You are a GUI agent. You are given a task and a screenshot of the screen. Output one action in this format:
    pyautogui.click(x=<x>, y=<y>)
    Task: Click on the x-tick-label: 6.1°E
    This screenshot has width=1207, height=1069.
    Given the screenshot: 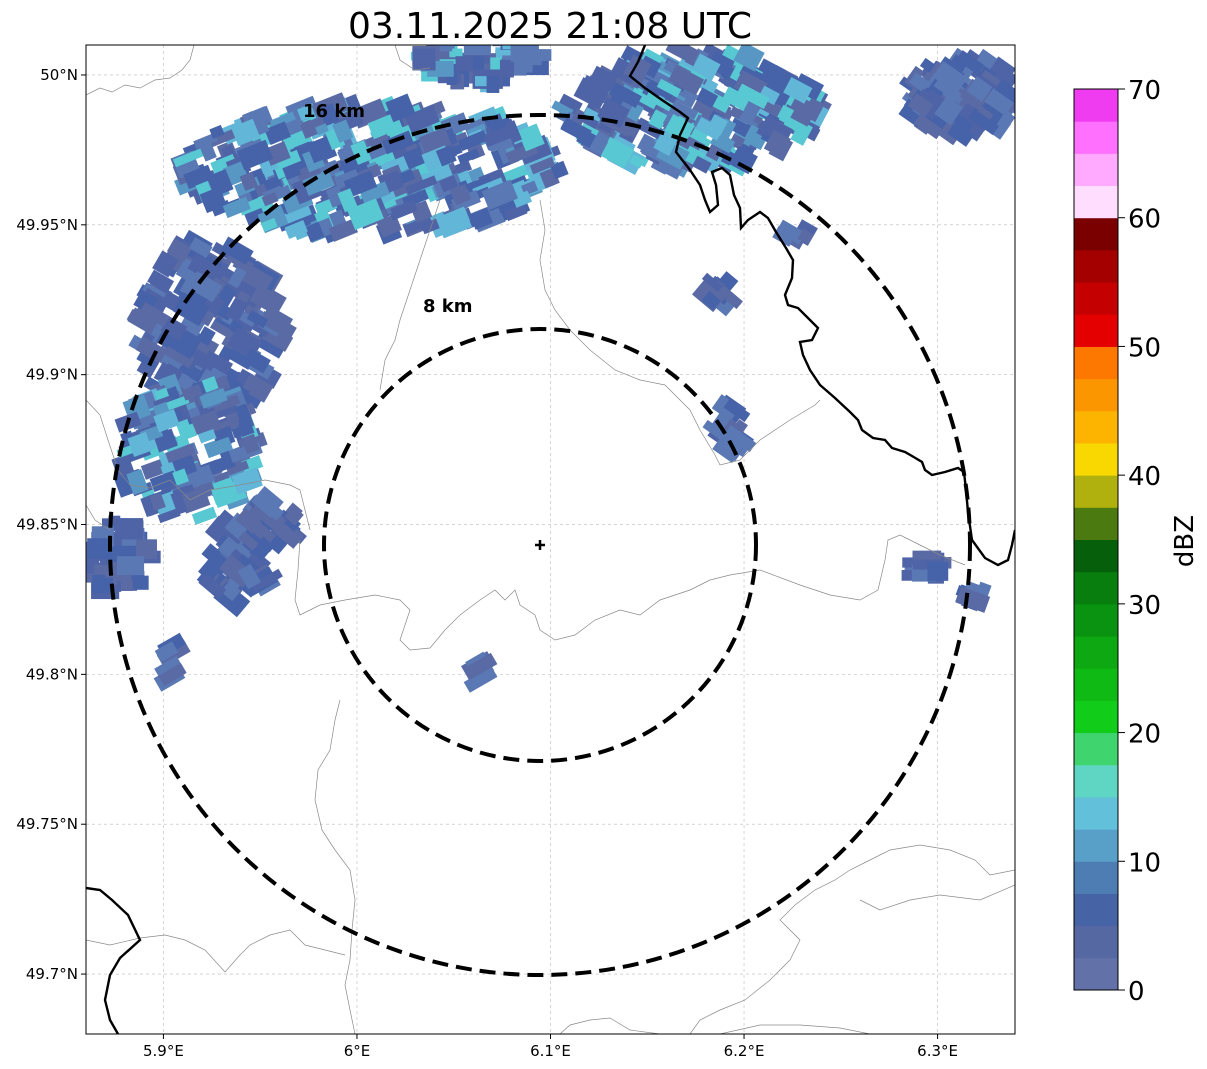 What is the action you would take?
    pyautogui.click(x=550, y=1051)
    